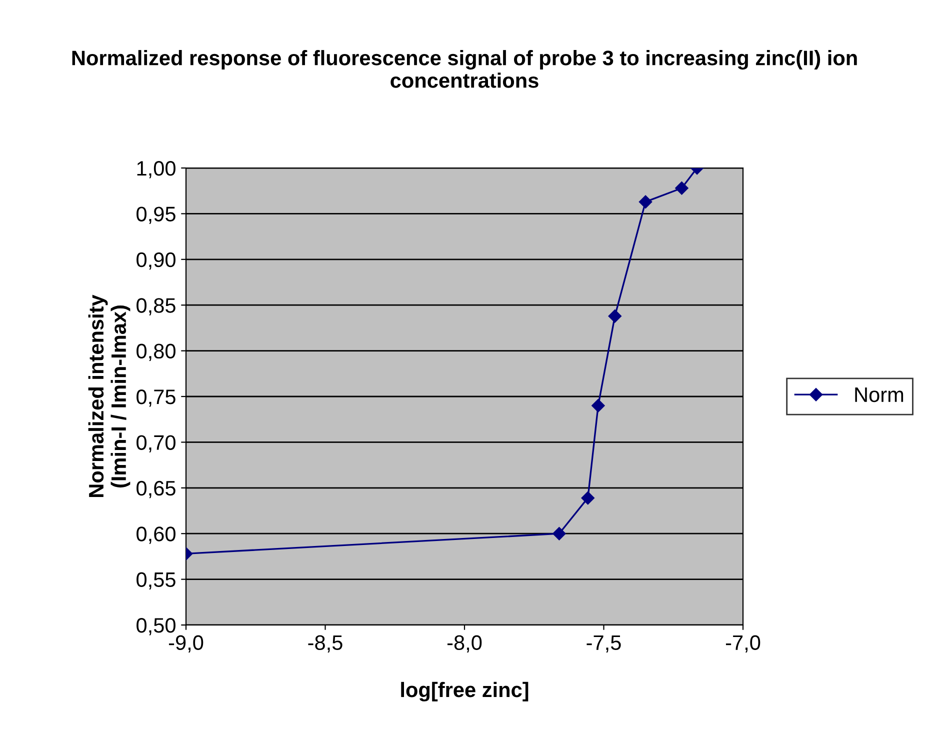  I want to click on chart-title: Normalized response of fluorescence signal of probe 3 to increasing zinc(II) ion concentrations, so click(464, 69).